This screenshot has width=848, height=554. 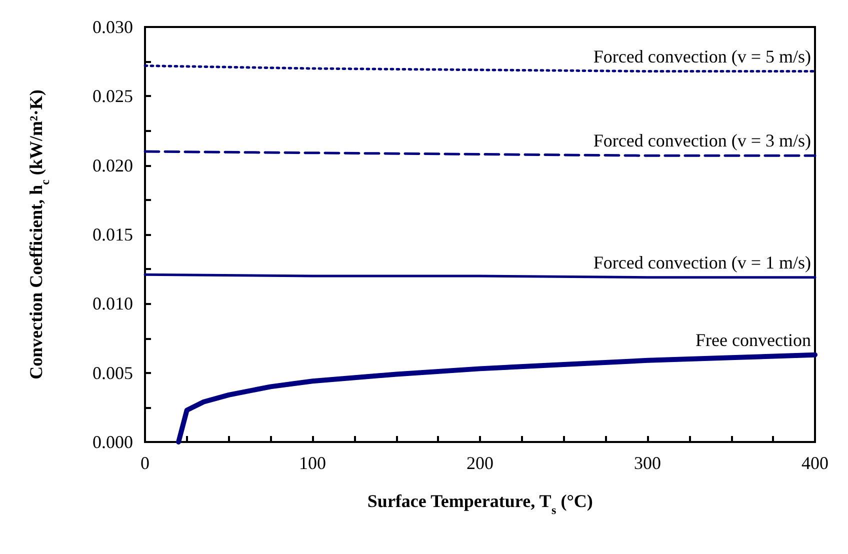 I want to click on y-tick-label: 0.010, so click(x=112, y=304).